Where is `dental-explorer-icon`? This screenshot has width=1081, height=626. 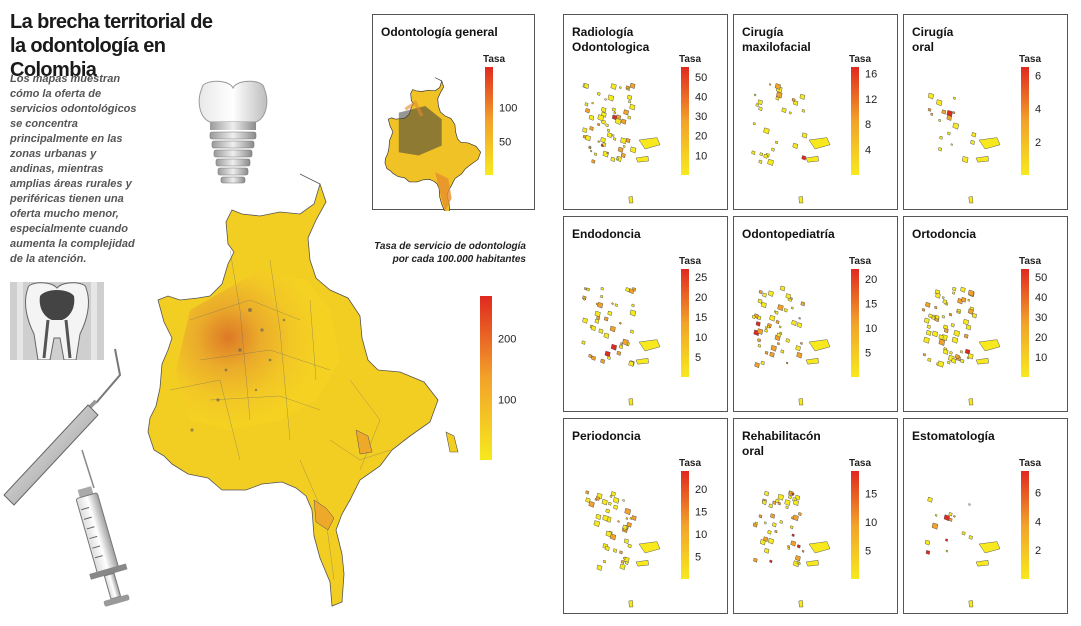
dental-explorer-icon is located at coordinates (62, 427).